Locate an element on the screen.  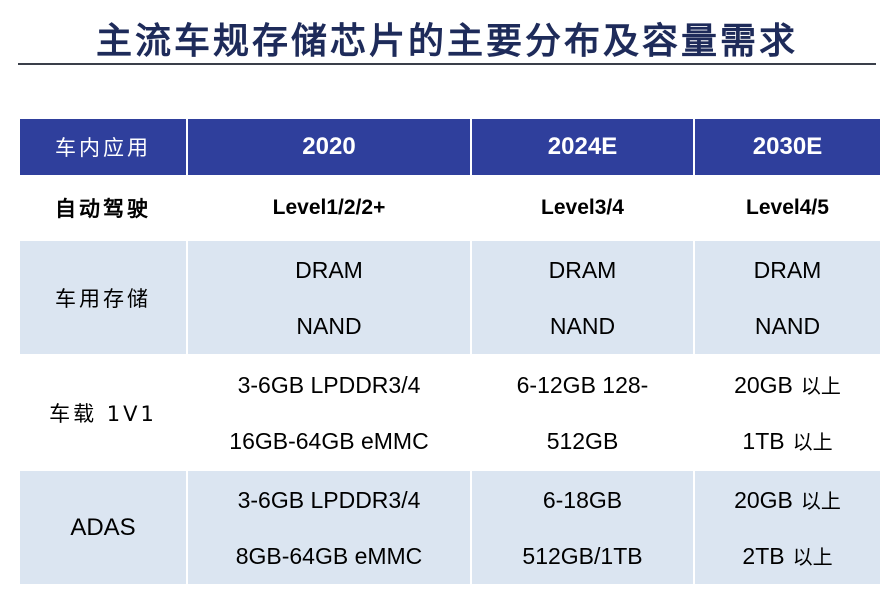
row-label: ADAS is located at coordinates (103, 527).